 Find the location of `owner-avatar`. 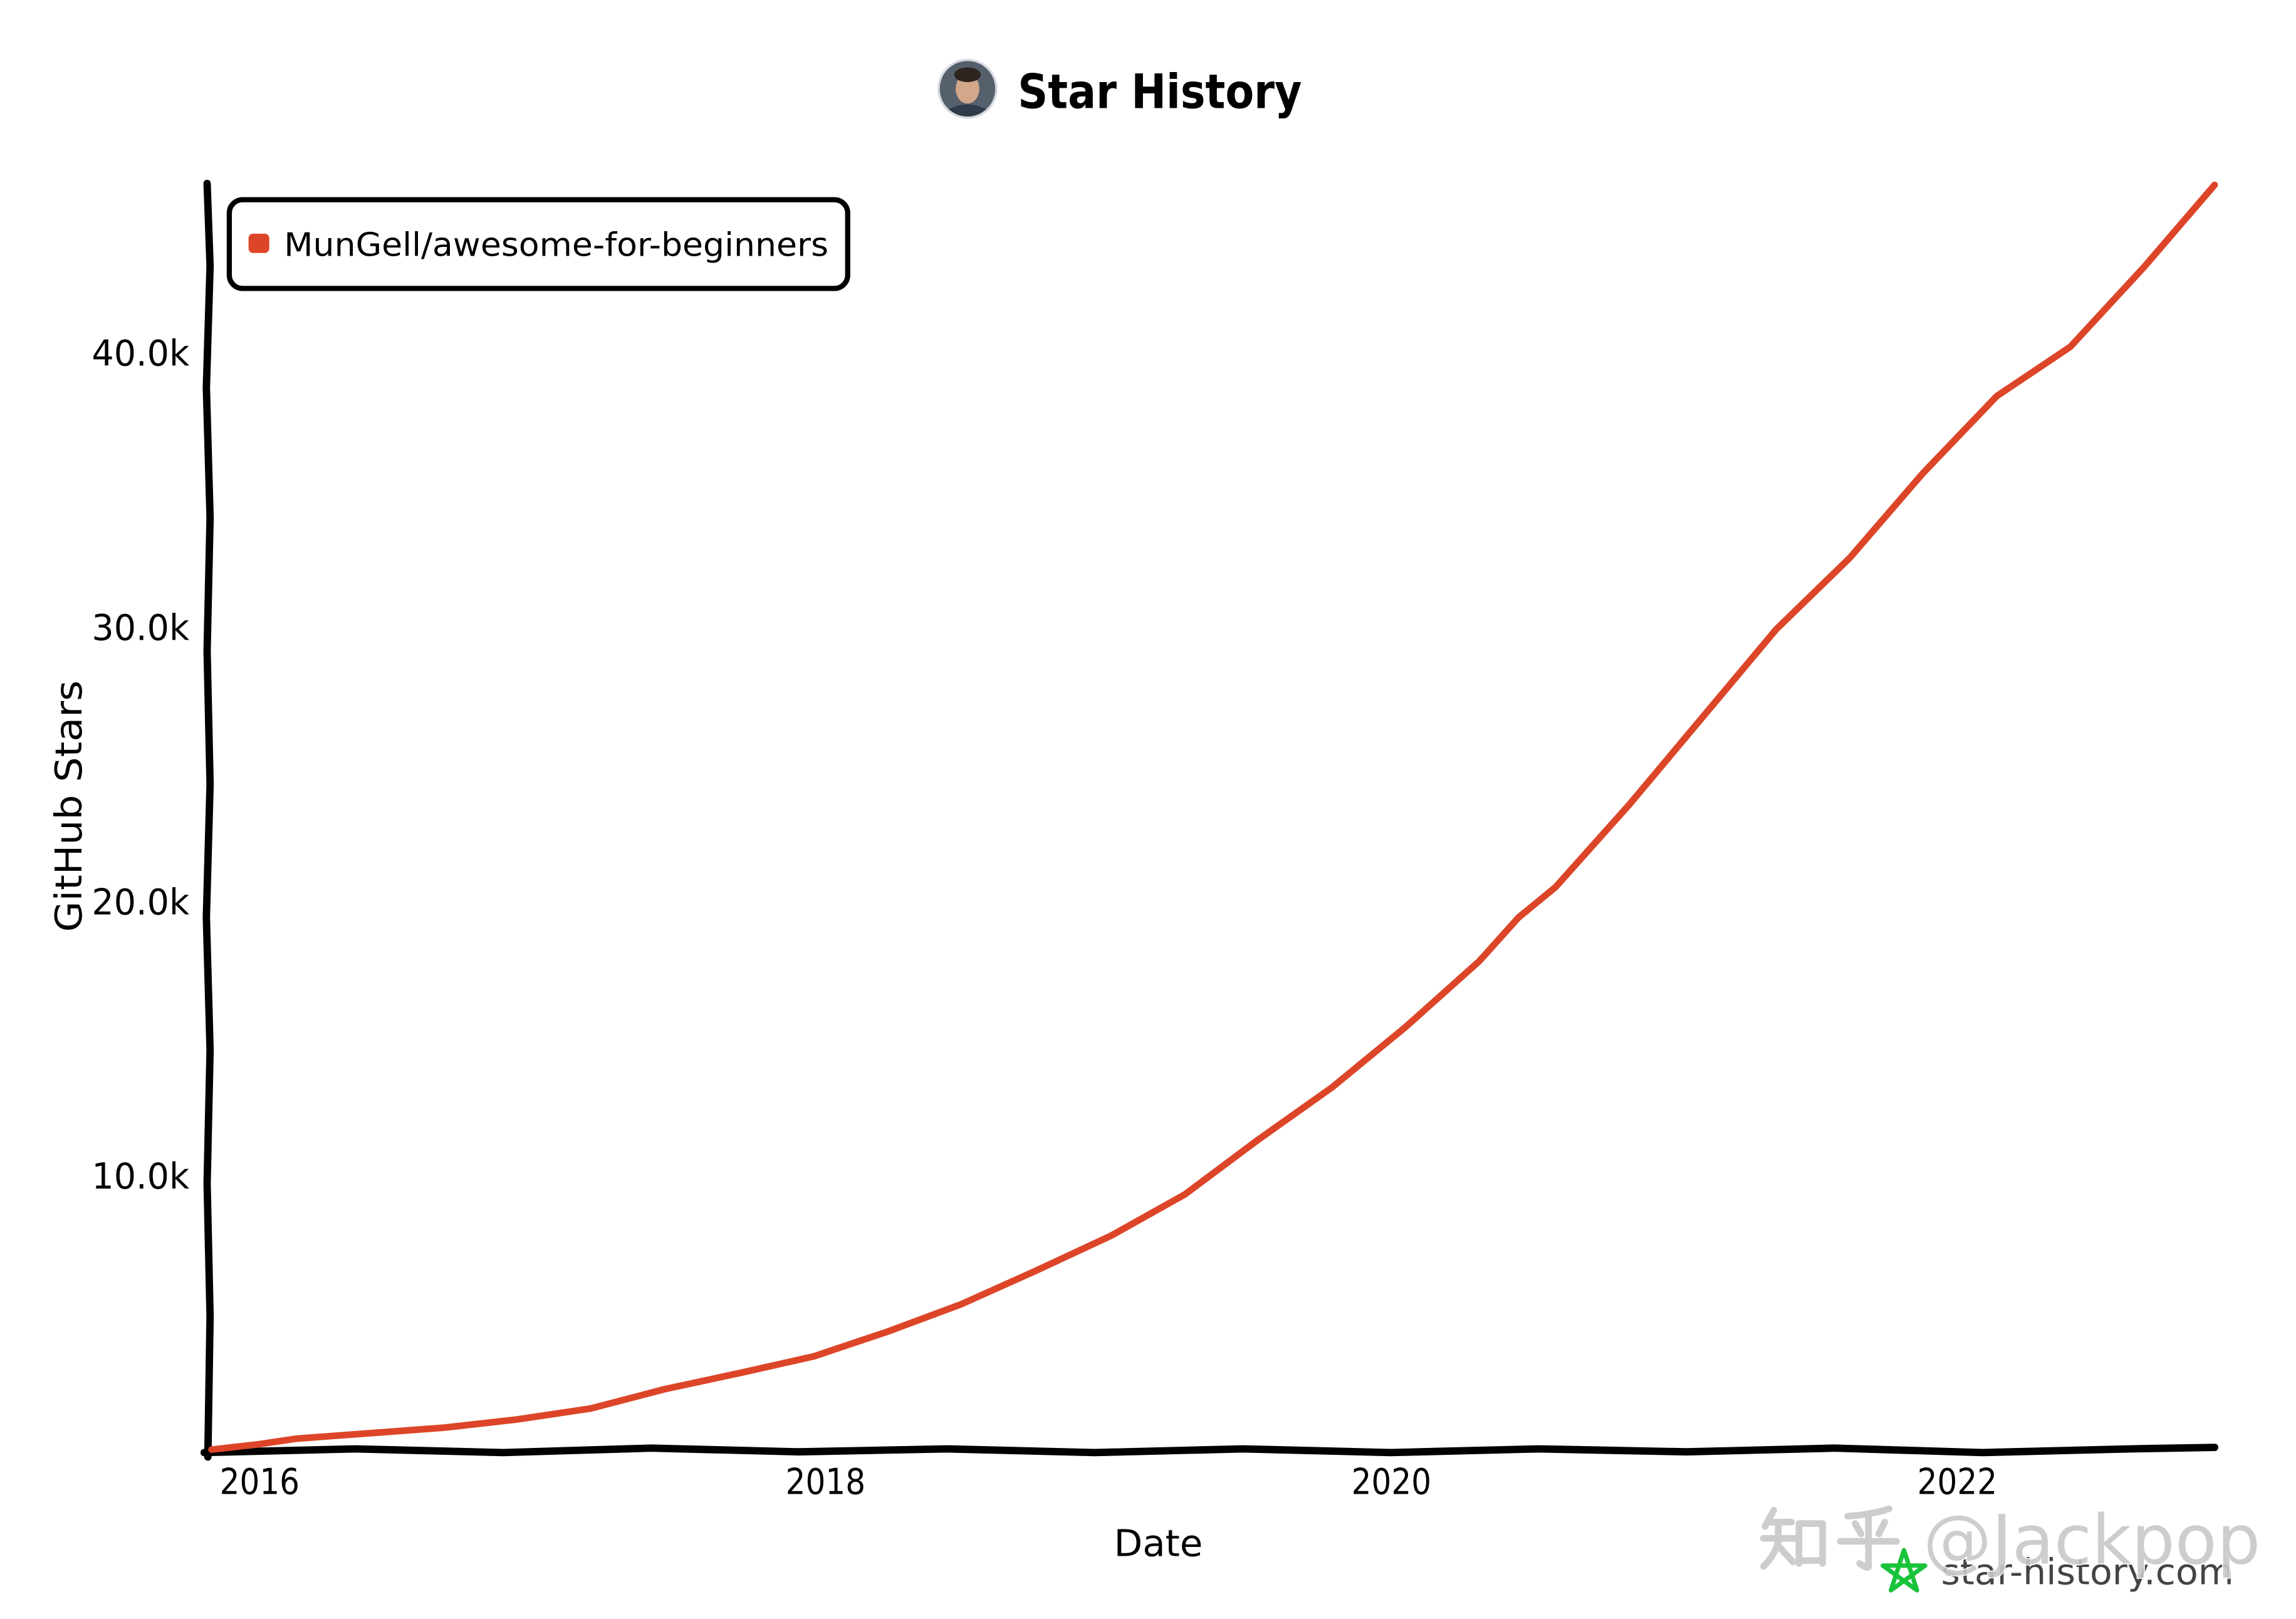

owner-avatar is located at coordinates (967, 88).